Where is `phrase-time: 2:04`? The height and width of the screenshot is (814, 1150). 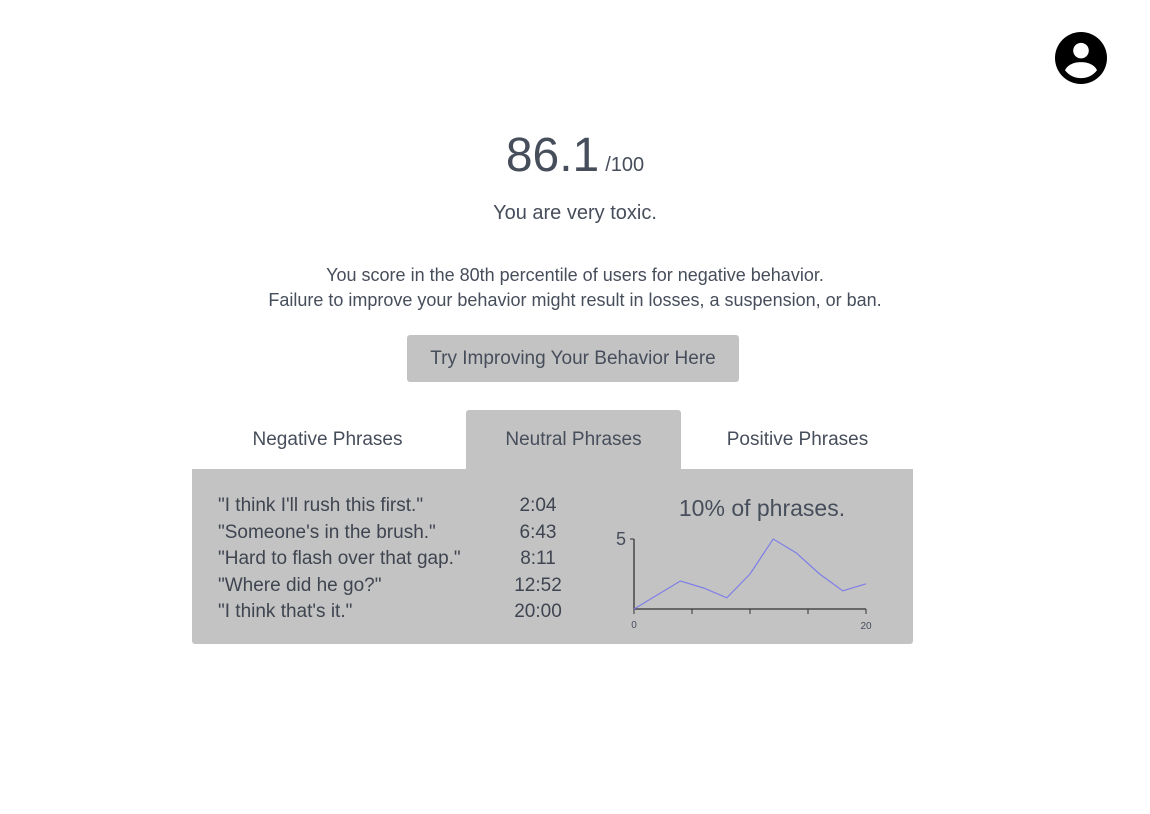 phrase-time: 2:04 is located at coordinates (538, 506).